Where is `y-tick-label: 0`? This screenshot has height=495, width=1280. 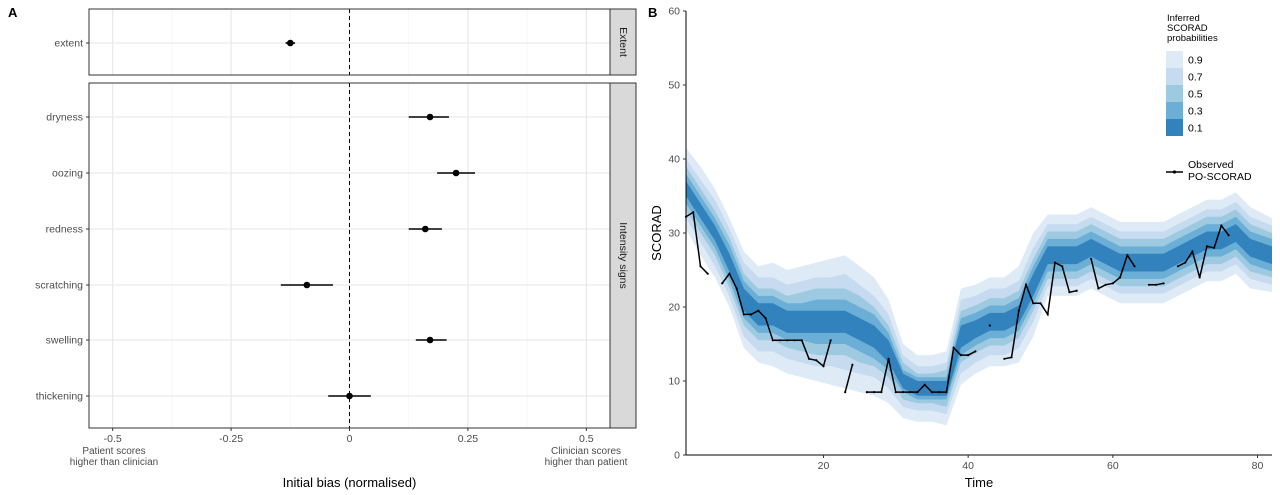
y-tick-label: 0 is located at coordinates (677, 456).